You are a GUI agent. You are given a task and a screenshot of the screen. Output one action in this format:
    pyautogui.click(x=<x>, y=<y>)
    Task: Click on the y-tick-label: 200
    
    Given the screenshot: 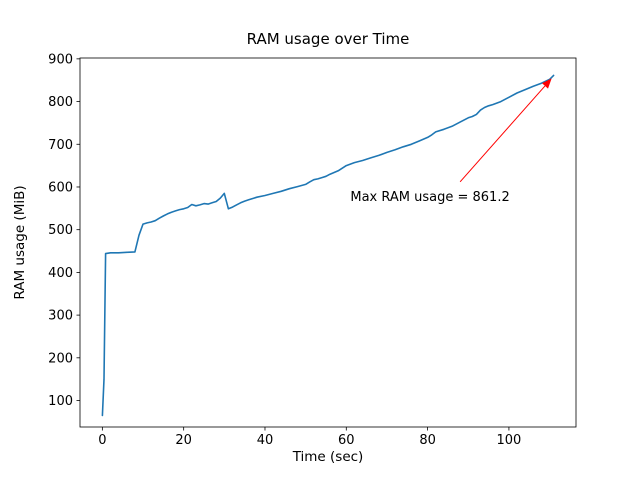 What is the action you would take?
    pyautogui.click(x=60, y=358)
    